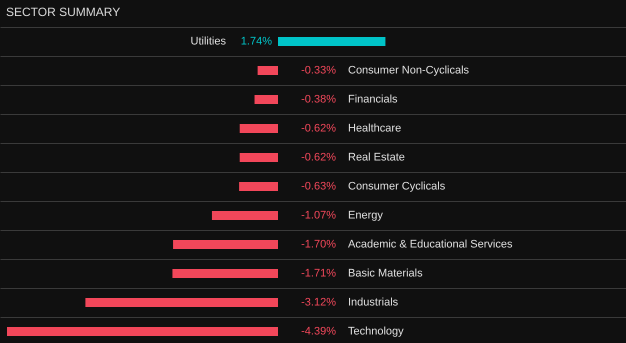 The height and width of the screenshot is (343, 626). Describe the element at coordinates (376, 332) in the screenshot. I see `y-tick-label: Technology` at that location.